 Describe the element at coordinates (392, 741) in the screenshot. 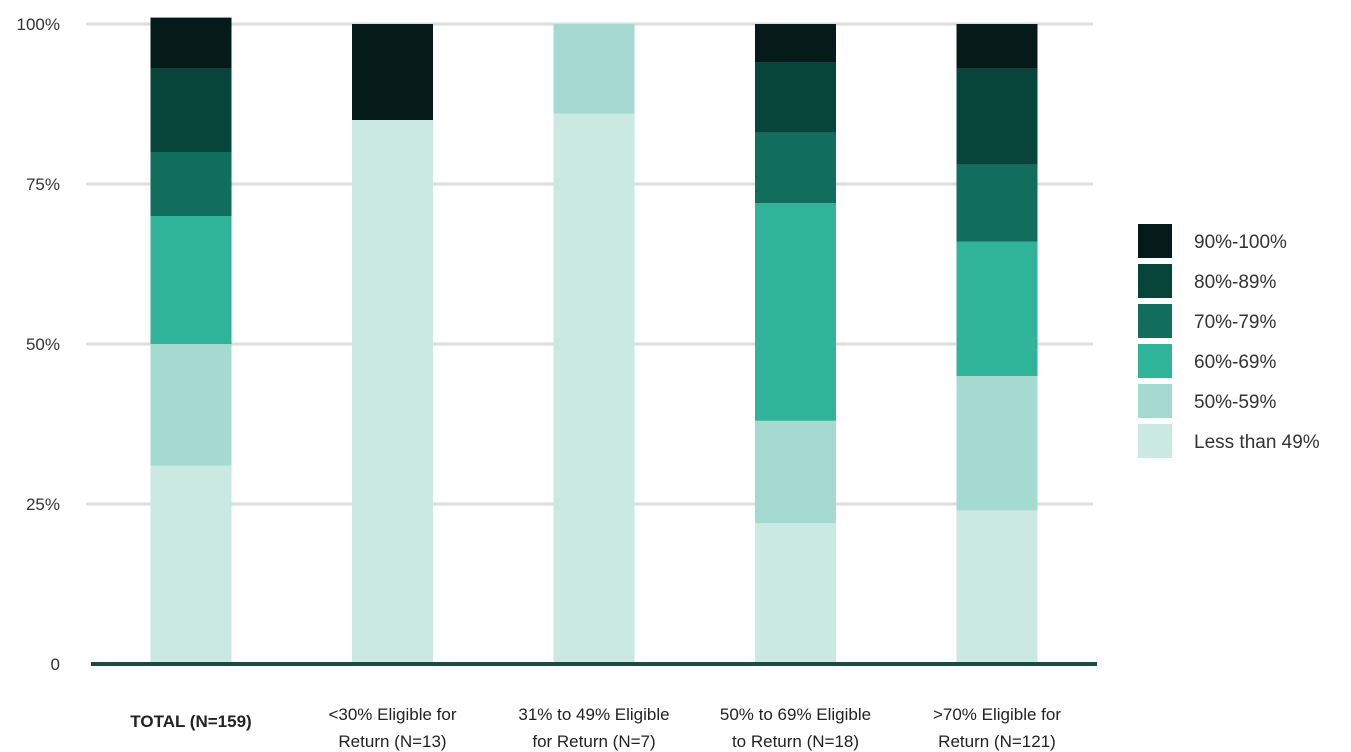

I see `x-category-label: Return (N=13)` at that location.